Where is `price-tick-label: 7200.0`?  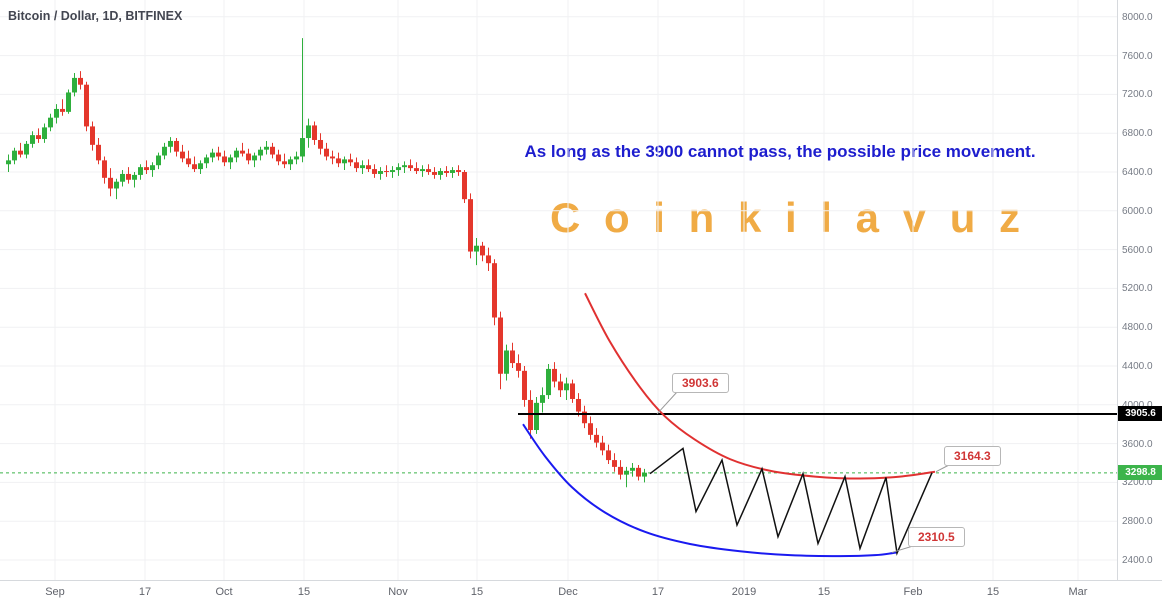 price-tick-label: 7200.0 is located at coordinates (1137, 95).